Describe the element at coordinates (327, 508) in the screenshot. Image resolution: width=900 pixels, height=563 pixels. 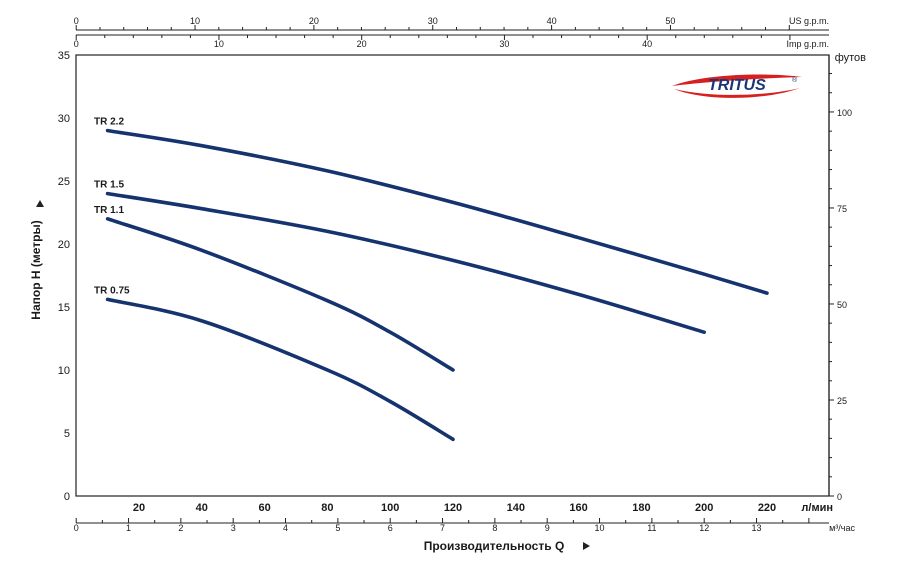
I see `x-tick-label-lpm: 80` at that location.